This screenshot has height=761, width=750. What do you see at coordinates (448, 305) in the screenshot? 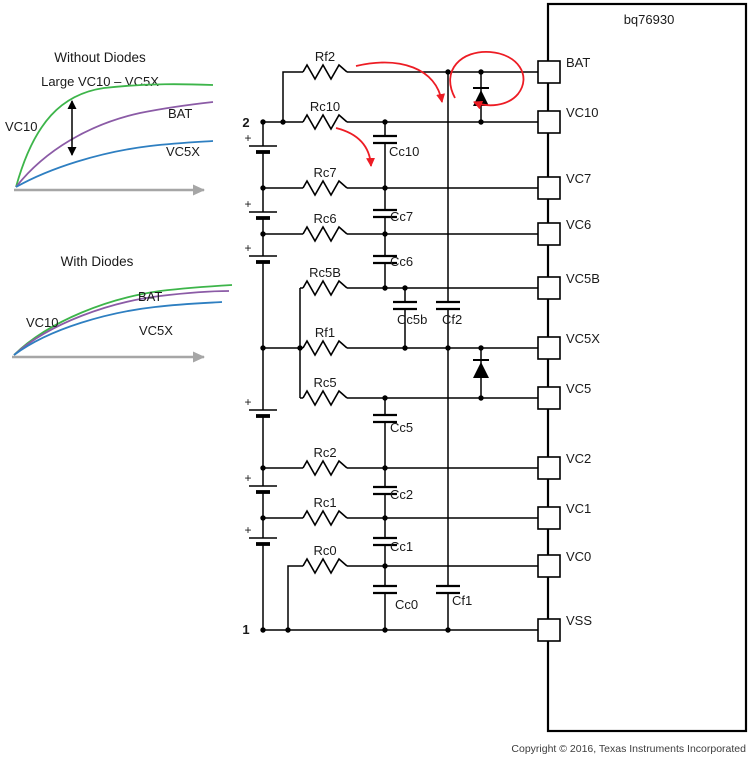
I see `capacitor-cf2-symbol` at bounding box center [448, 305].